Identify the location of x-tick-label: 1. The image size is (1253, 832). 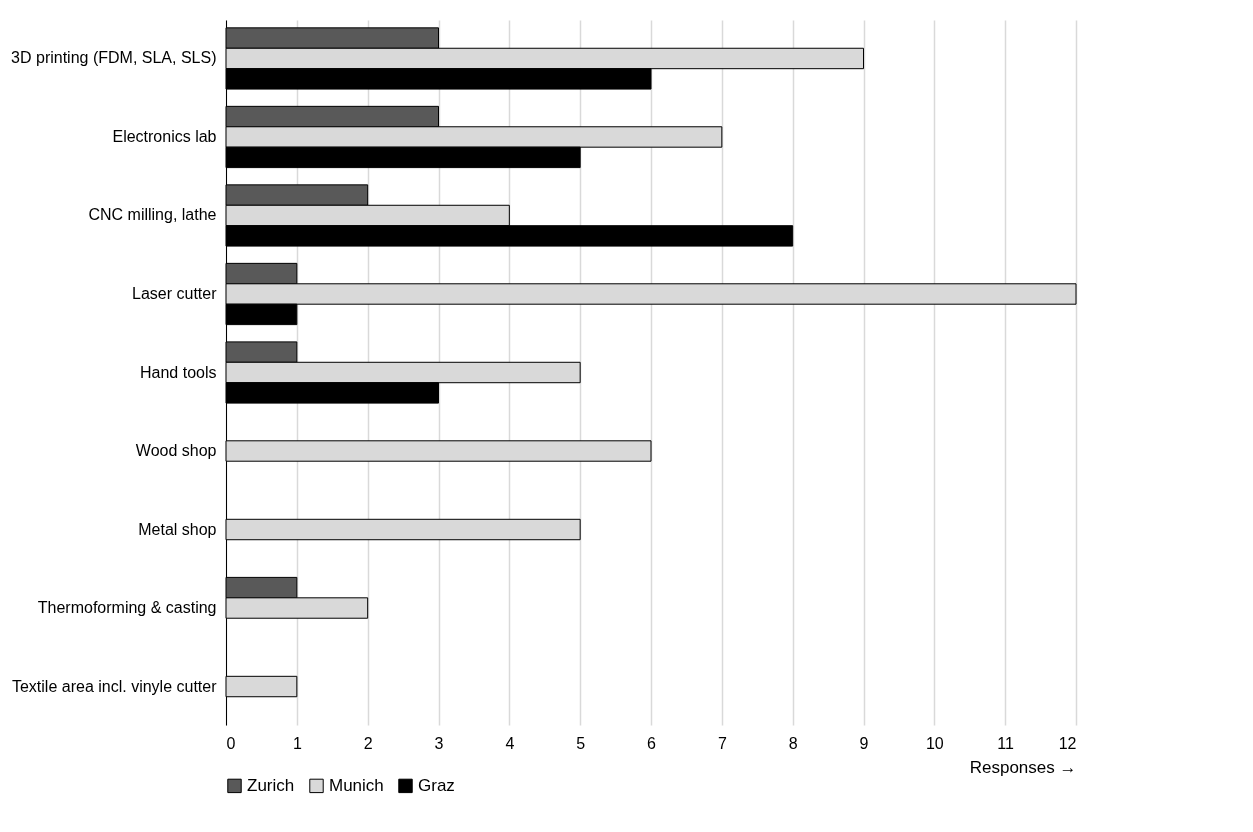
(297, 743).